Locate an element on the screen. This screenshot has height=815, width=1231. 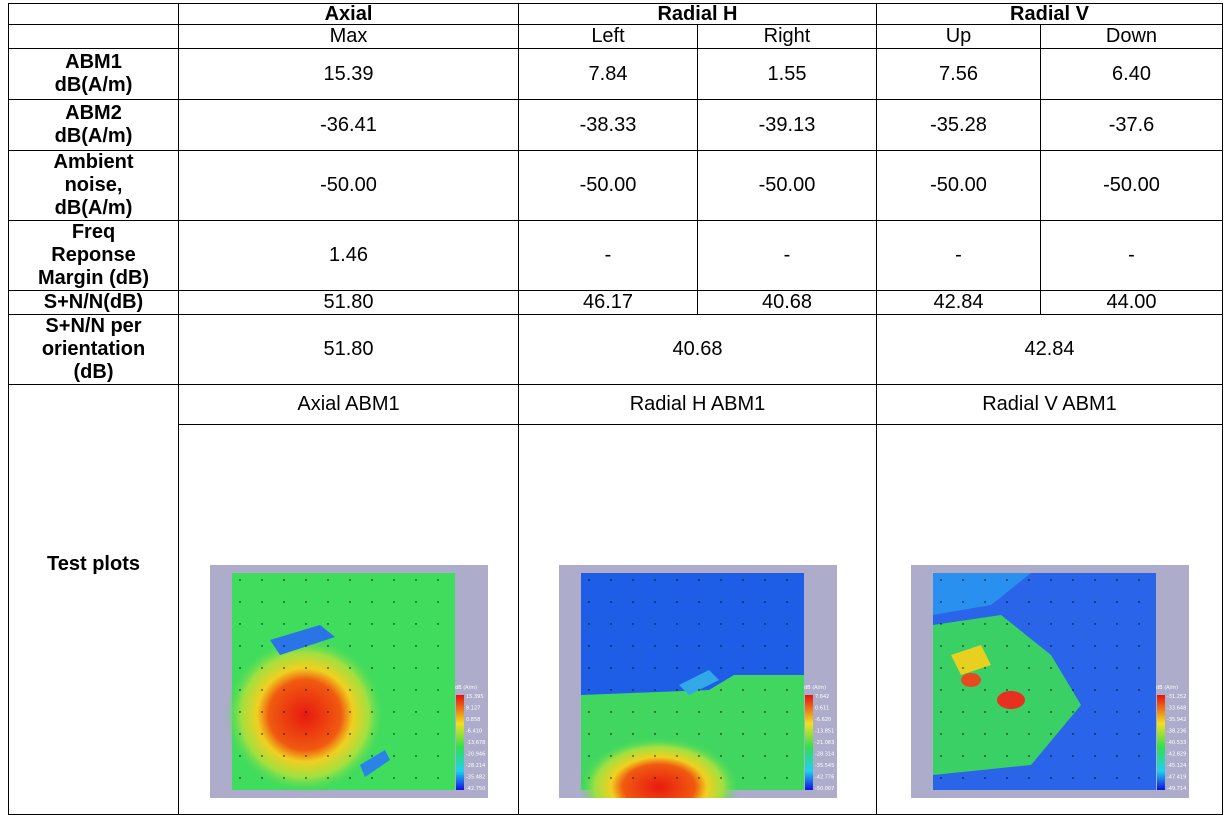
value-cell: 46.17 is located at coordinates (608, 302).